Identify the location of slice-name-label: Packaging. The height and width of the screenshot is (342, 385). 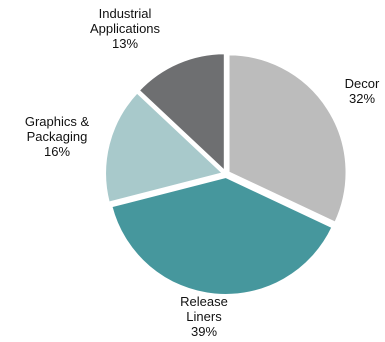
(57, 136).